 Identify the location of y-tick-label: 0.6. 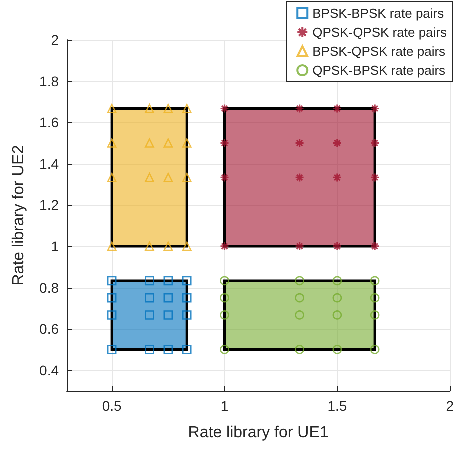
(50, 329).